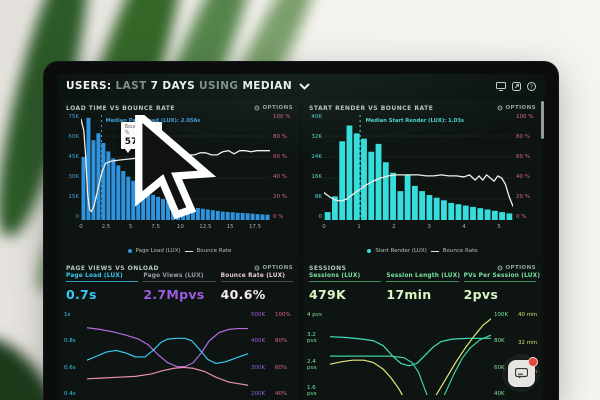 Image resolution: width=600 pixels, height=400 pixels. Describe the element at coordinates (327, 294) in the screenshot. I see `metric-value: 479K` at that location.